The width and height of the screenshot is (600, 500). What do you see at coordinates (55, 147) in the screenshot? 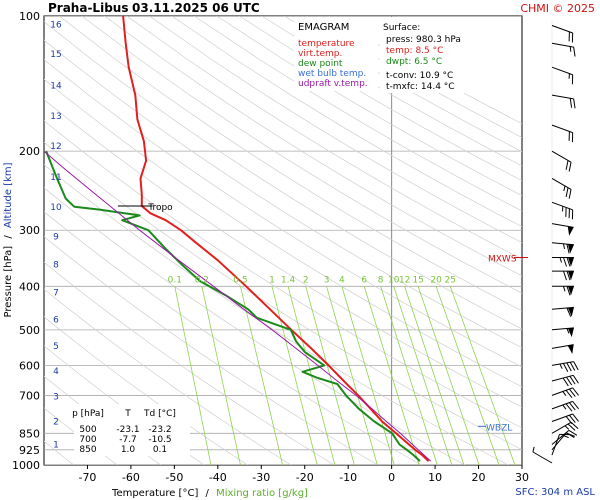
I see `altitude-tick-label: 12` at bounding box center [55, 147].